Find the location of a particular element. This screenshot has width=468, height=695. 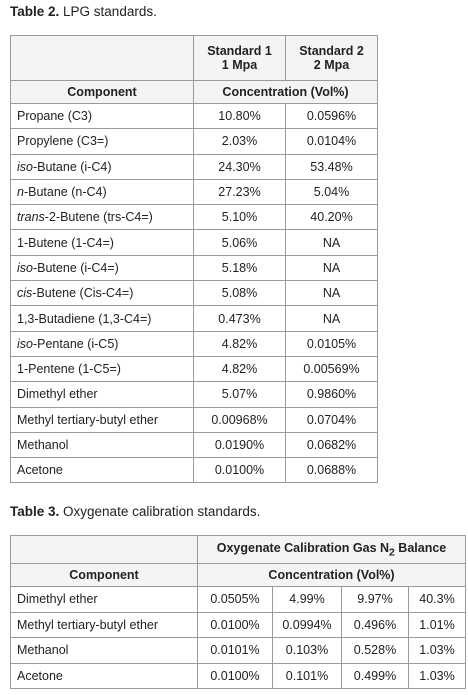

component-cell: iso-Pentane (i-C5) is located at coordinates (102, 343).